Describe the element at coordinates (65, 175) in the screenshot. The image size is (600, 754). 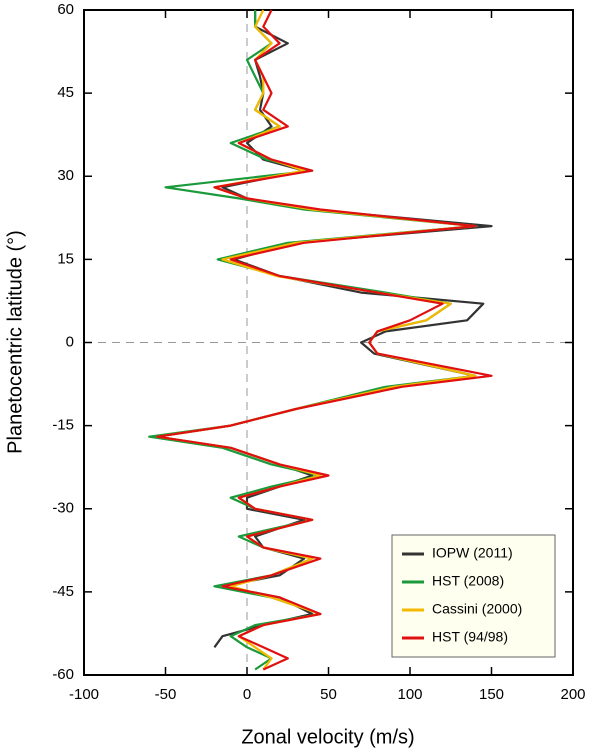
I see `y-tick-label: 30` at that location.